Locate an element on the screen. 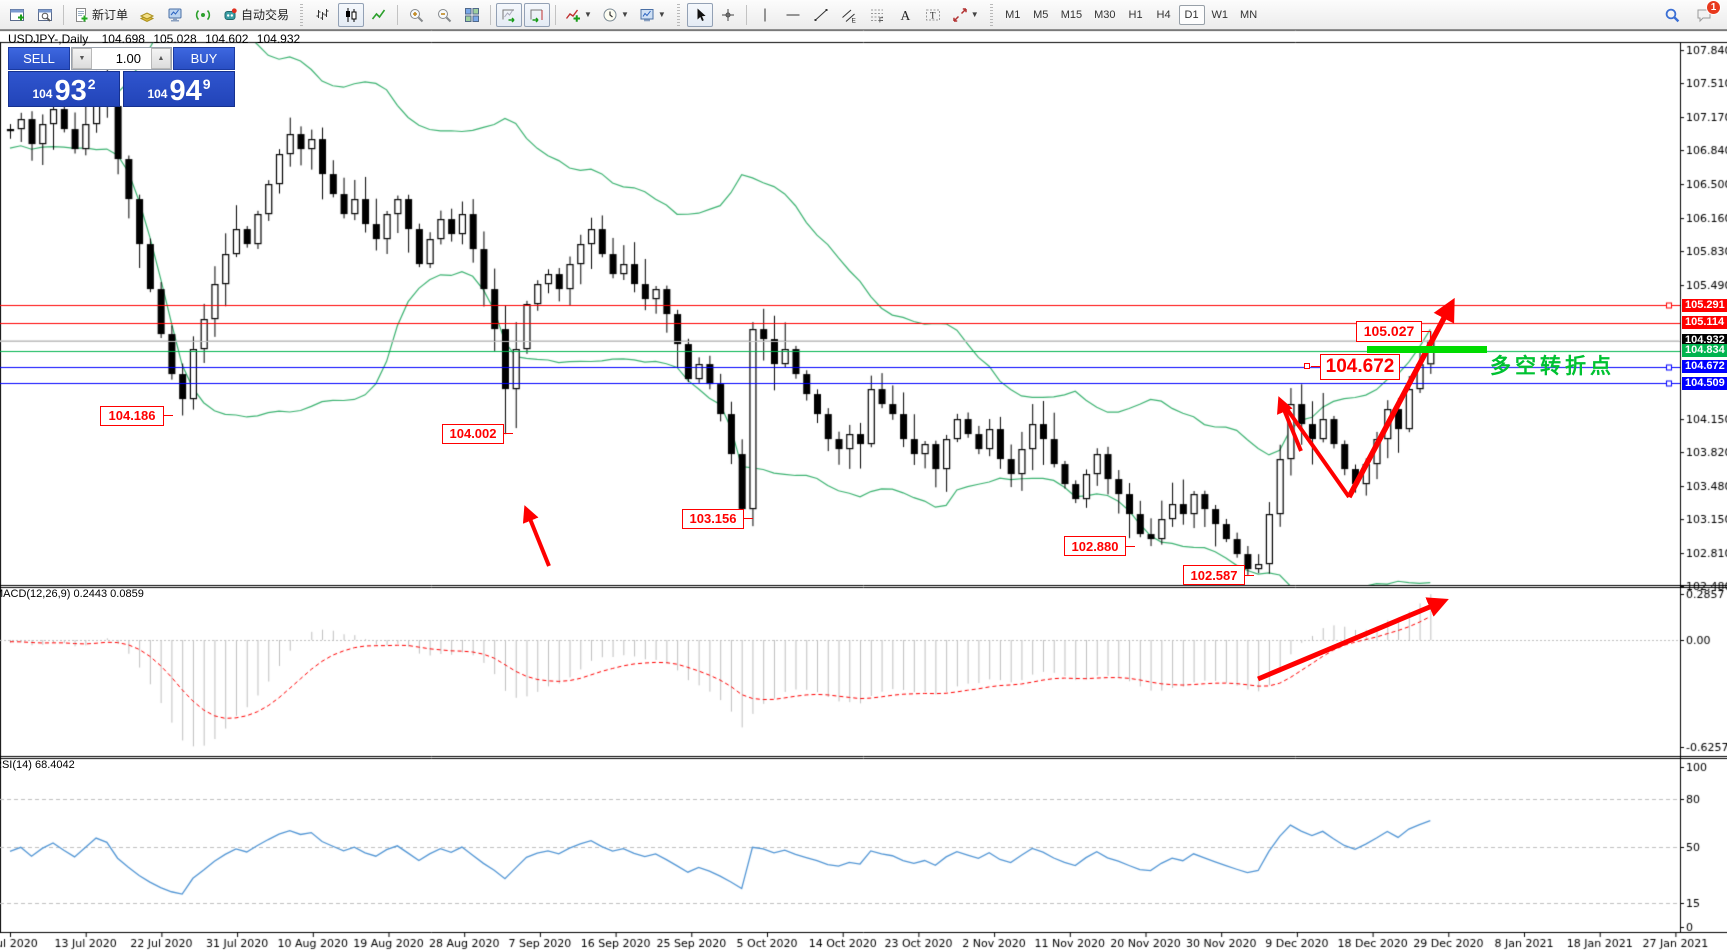 This screenshot has height=951, width=1727. search-icon is located at coordinates (1672, 15).